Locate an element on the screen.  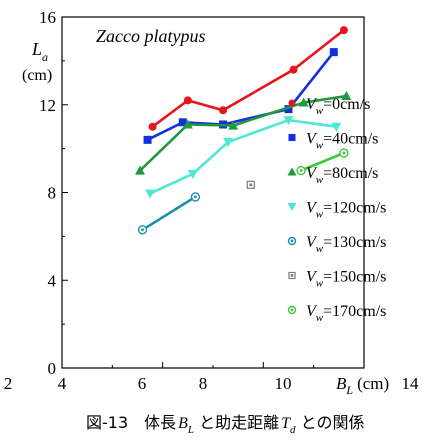
x-axis-symbol: B is located at coordinates (341, 383).